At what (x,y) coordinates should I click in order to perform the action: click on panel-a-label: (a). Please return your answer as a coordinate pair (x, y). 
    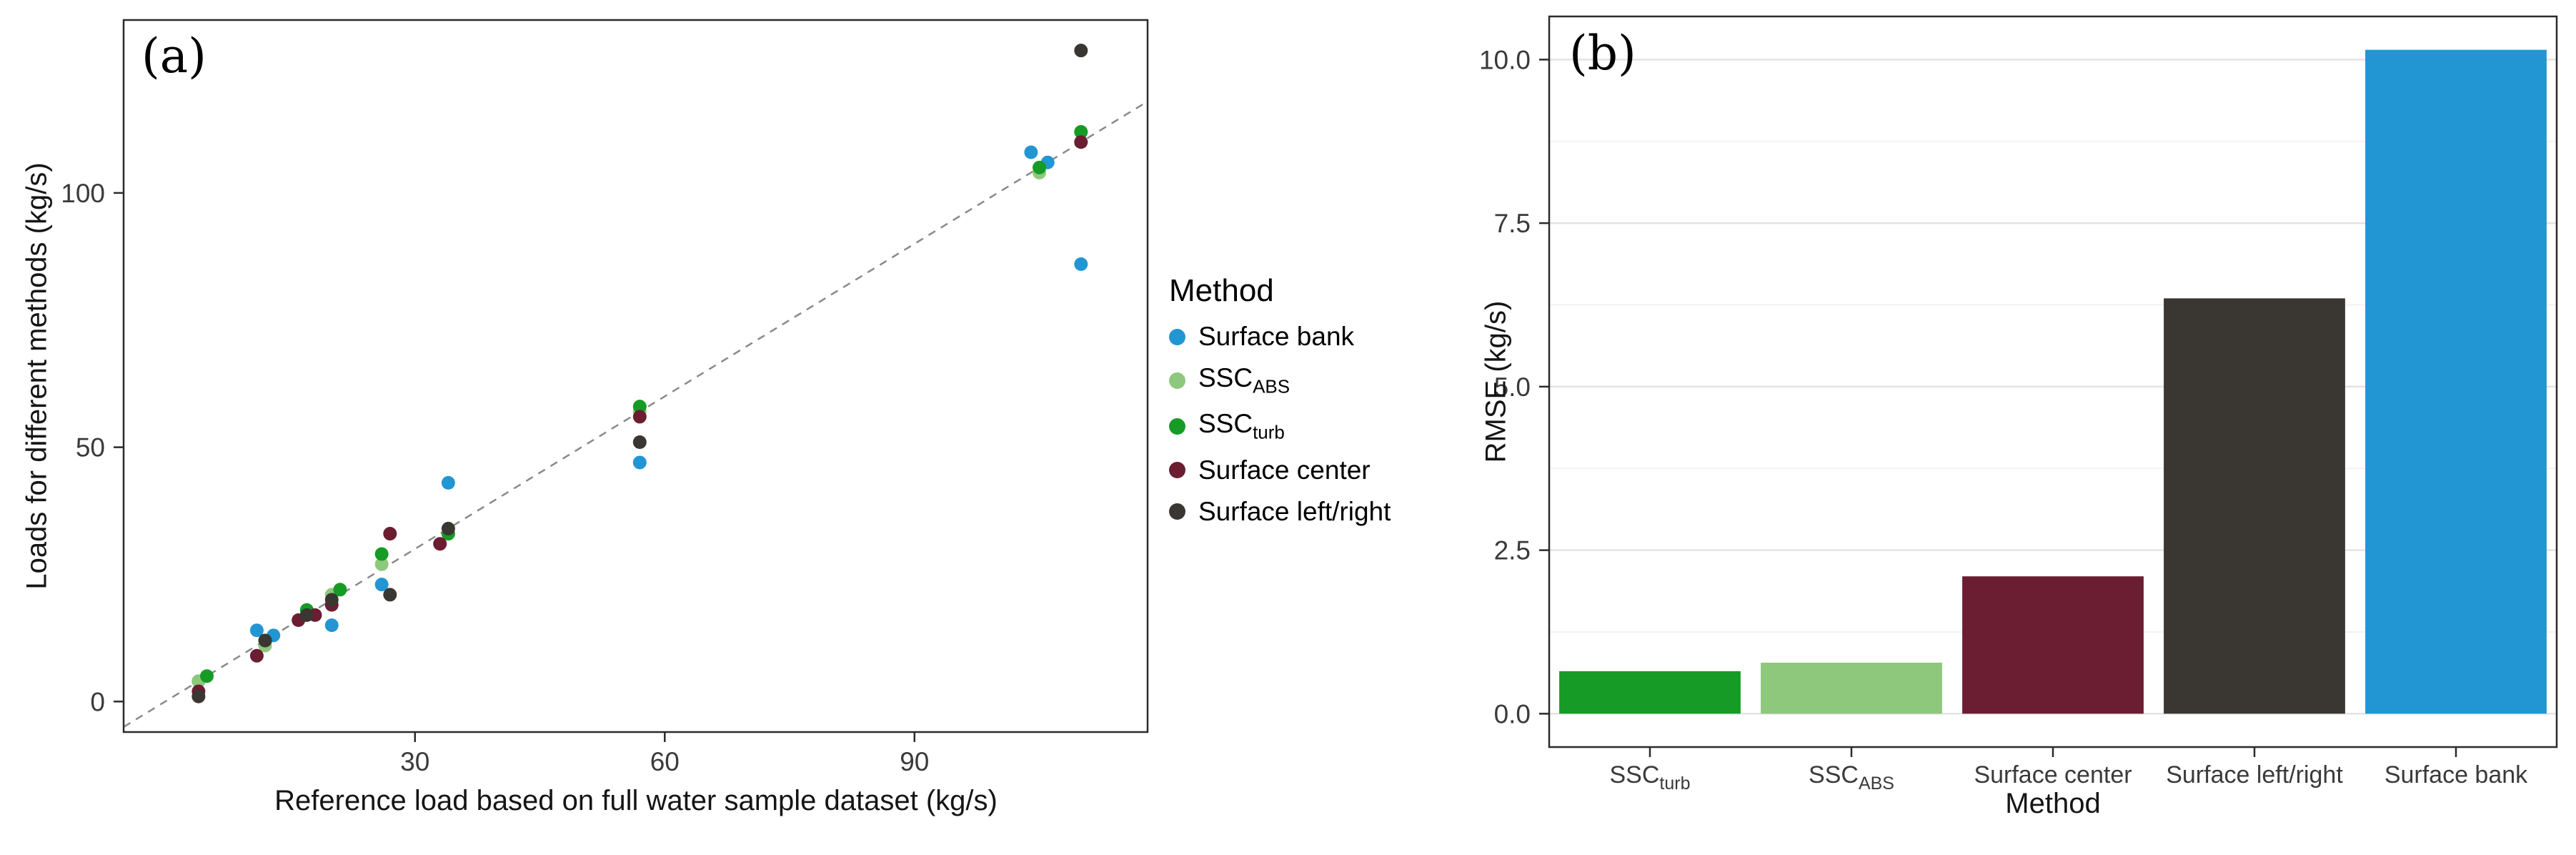
    Looking at the image, I should click on (174, 57).